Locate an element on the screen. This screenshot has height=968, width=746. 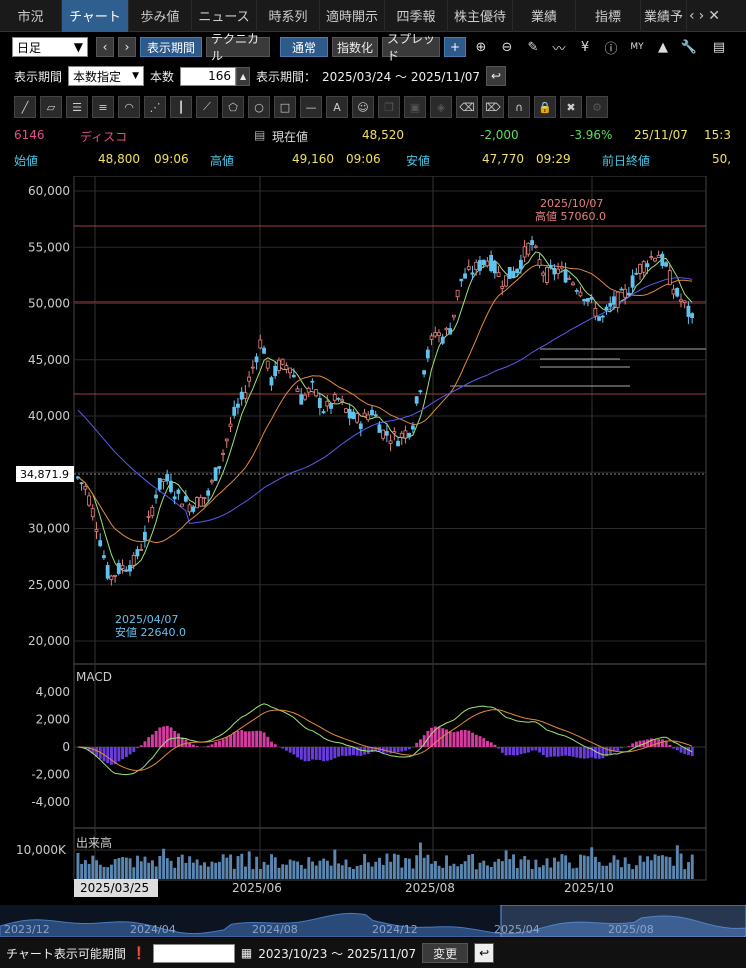
tab-market: 市況 is located at coordinates (31, 16).